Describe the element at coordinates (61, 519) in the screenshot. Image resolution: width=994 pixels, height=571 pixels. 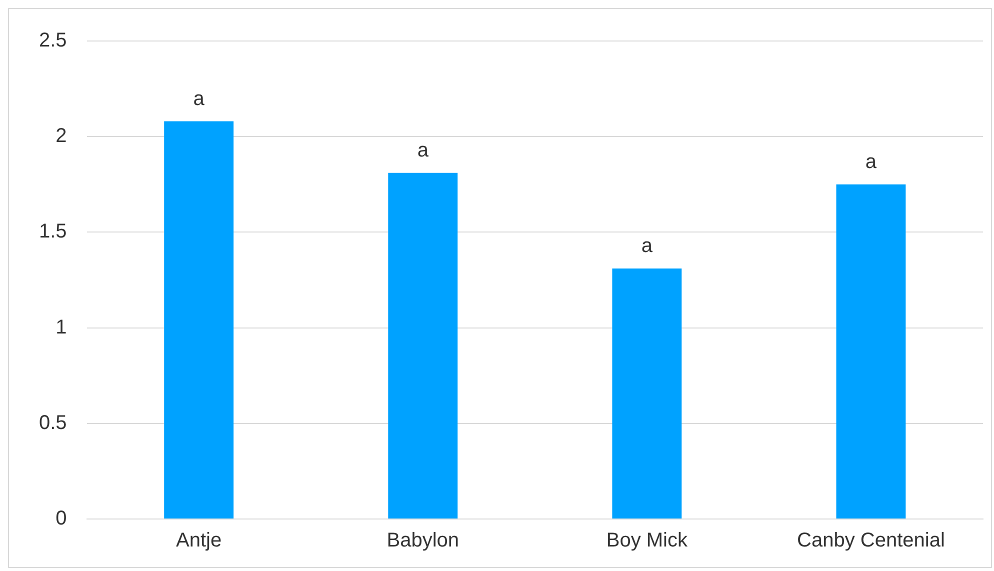
I see `y-tick-label: 0` at that location.